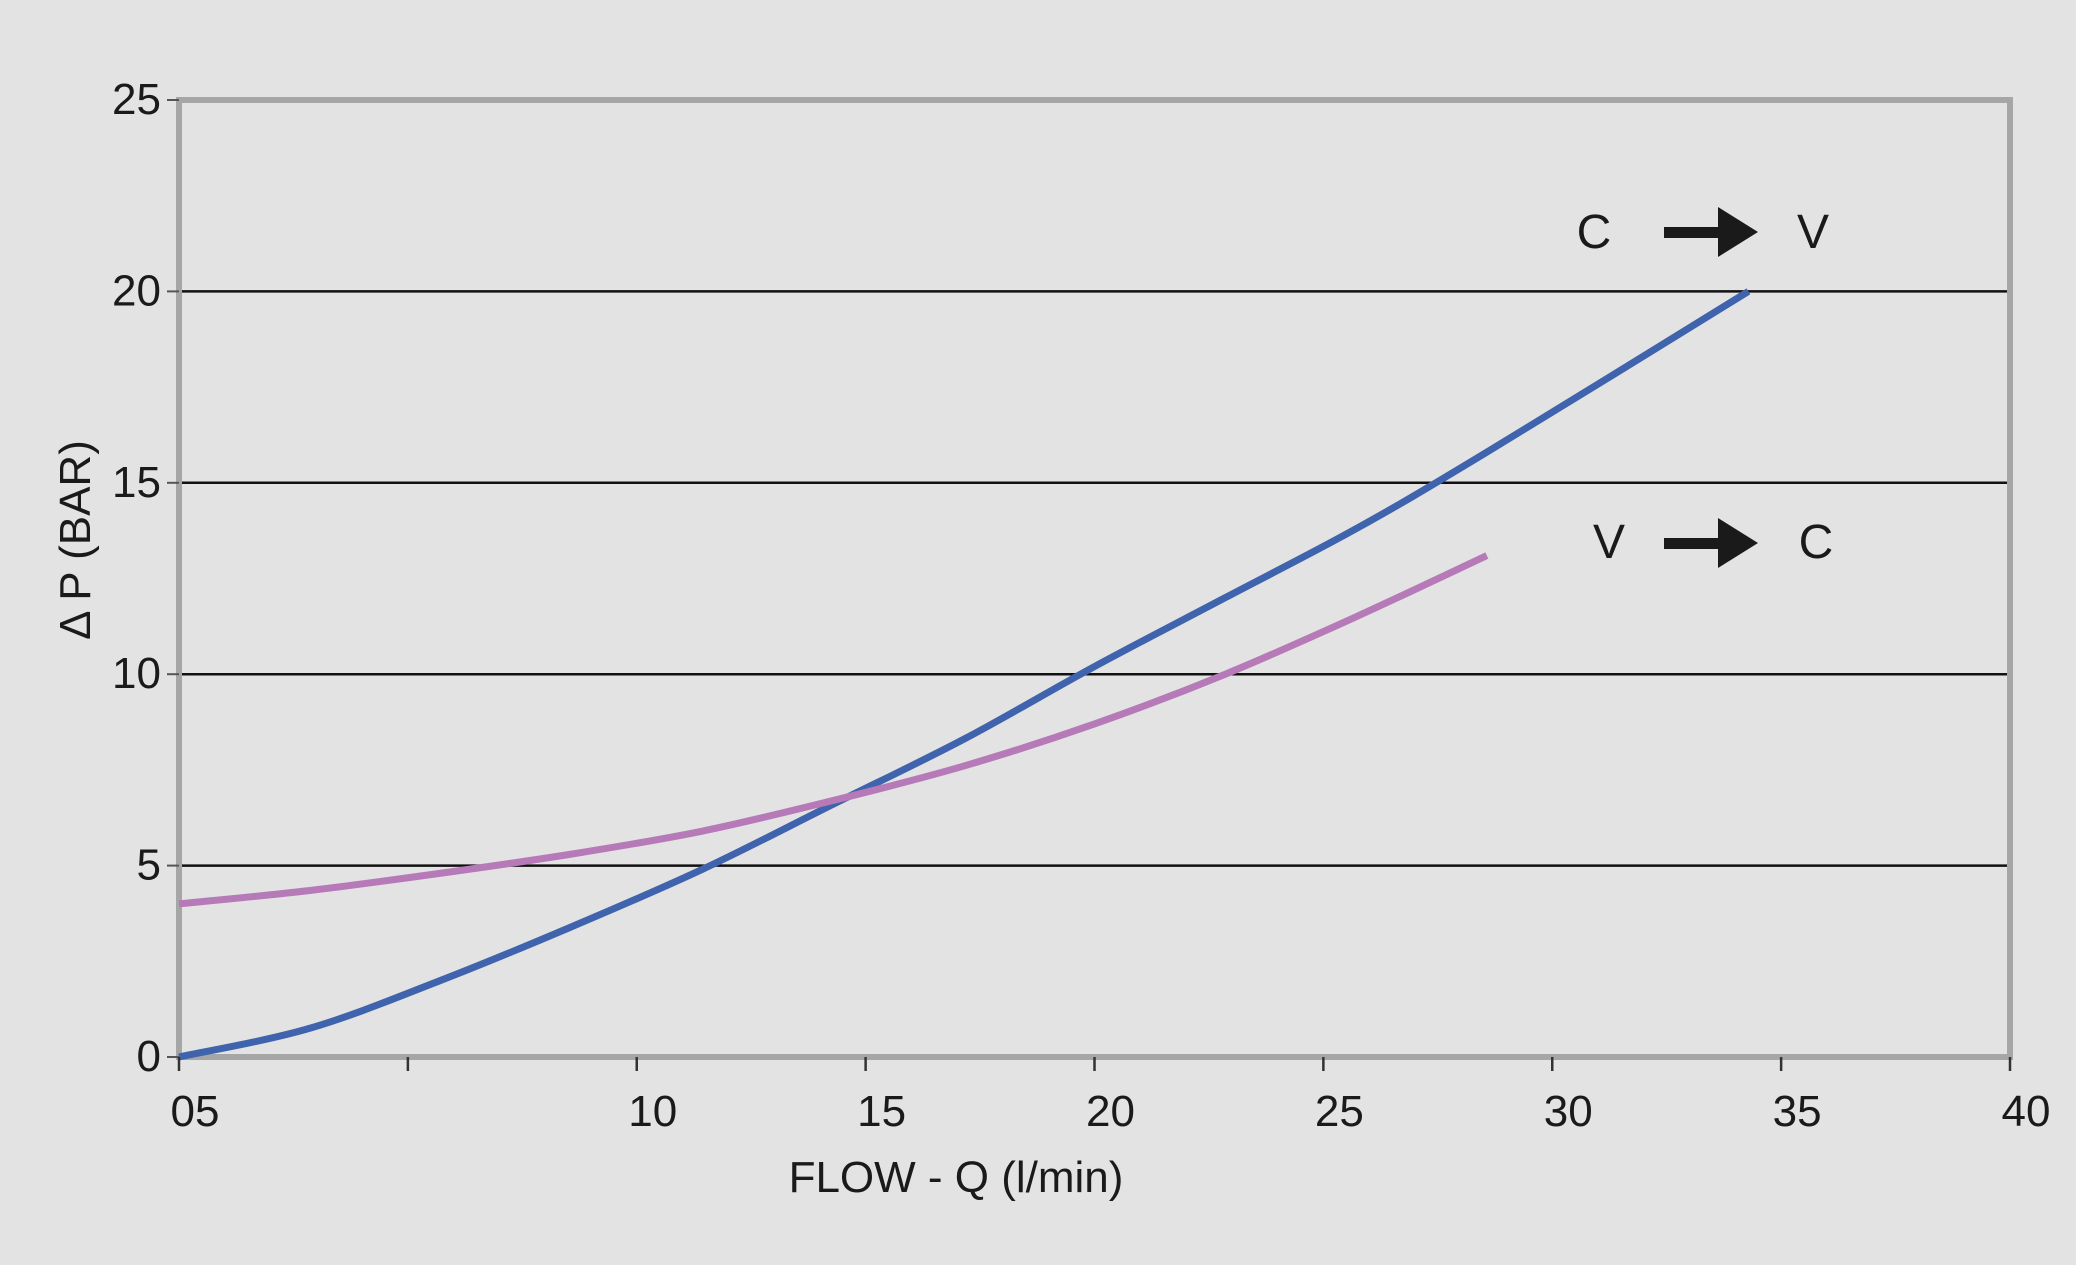  What do you see at coordinates (1110, 1111) in the screenshot?
I see `x-tick-label: 20` at bounding box center [1110, 1111].